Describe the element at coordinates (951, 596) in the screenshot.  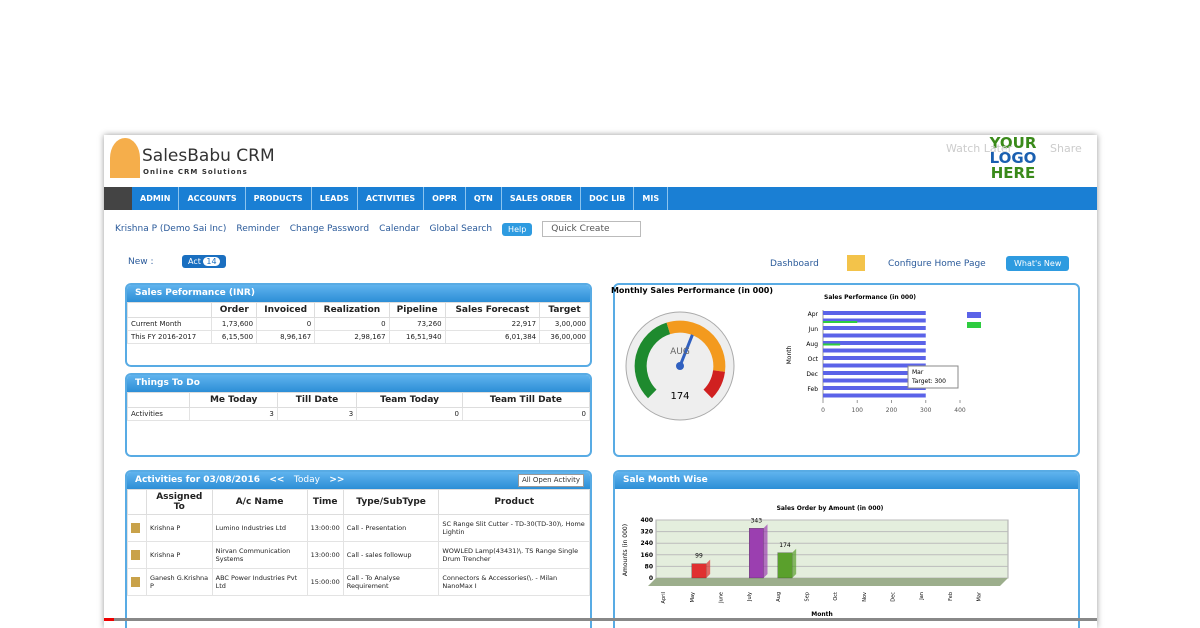
I see `x-tick-label: Feb` at that location.